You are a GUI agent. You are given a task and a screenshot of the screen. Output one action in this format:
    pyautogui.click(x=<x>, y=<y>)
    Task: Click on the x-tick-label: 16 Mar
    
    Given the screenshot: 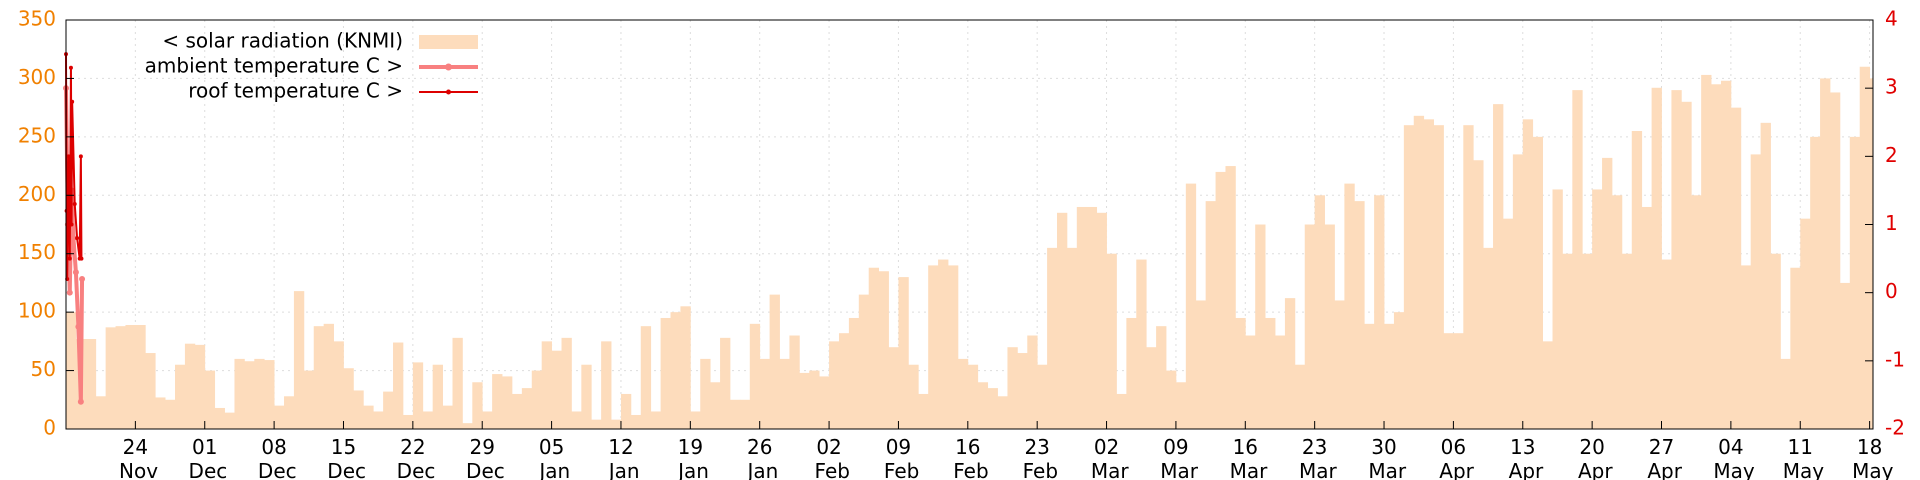 What is the action you would take?
    pyautogui.click(x=1245, y=457)
    